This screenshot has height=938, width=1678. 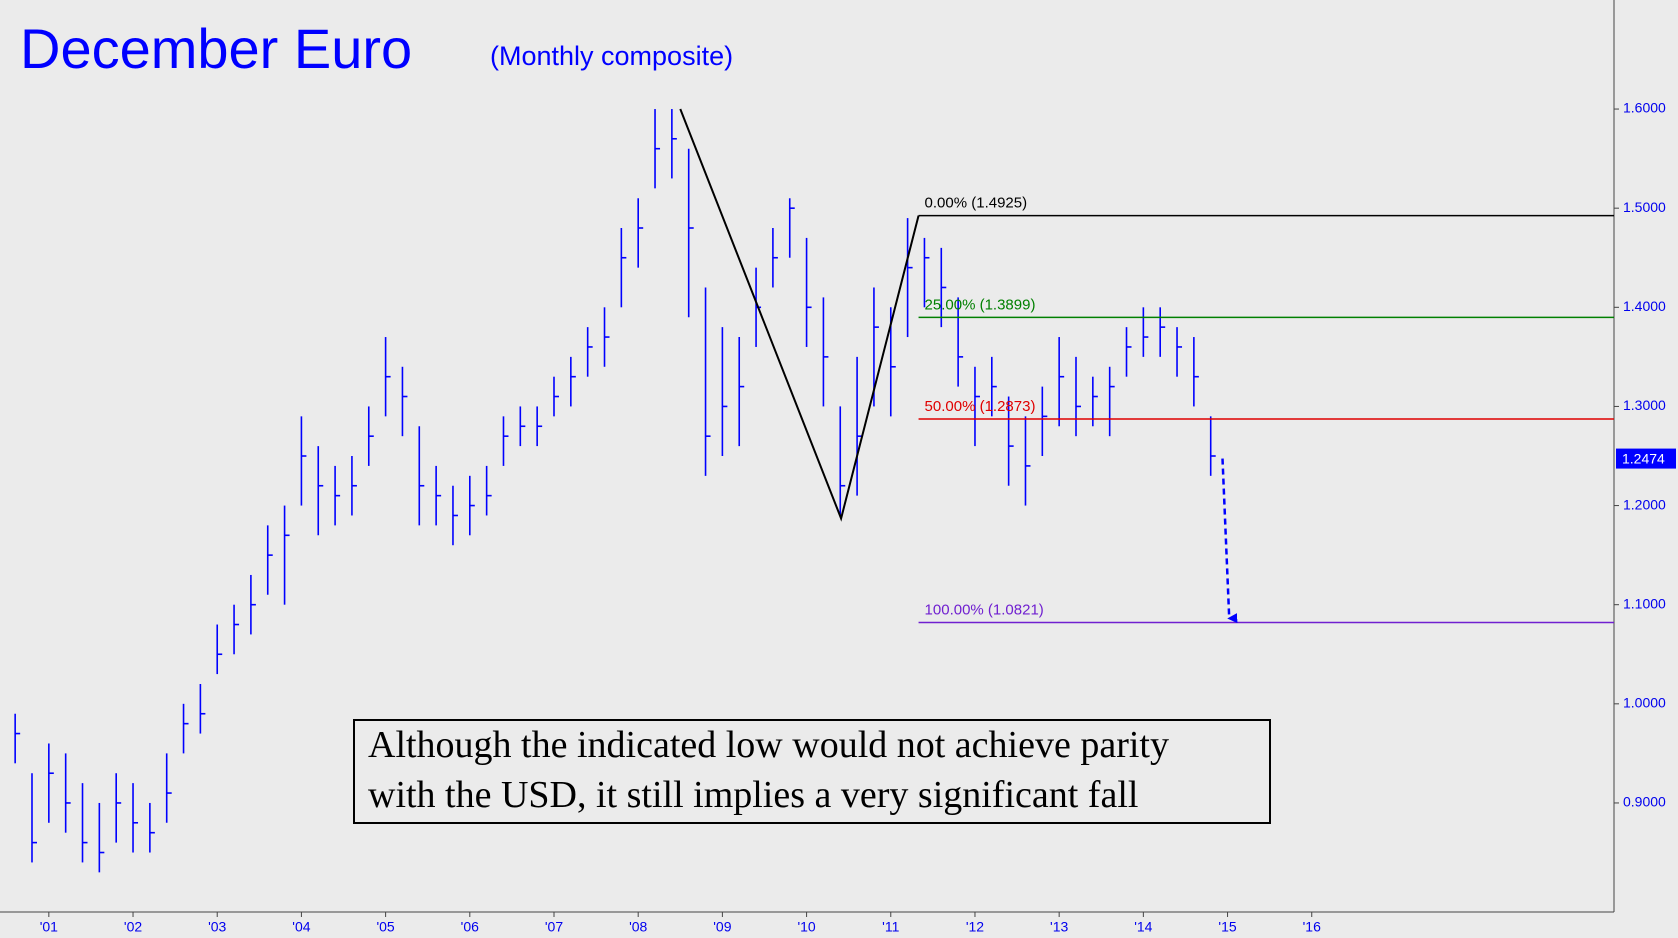 What do you see at coordinates (1644, 802) in the screenshot?
I see `y-tick-label: 0.9000` at bounding box center [1644, 802].